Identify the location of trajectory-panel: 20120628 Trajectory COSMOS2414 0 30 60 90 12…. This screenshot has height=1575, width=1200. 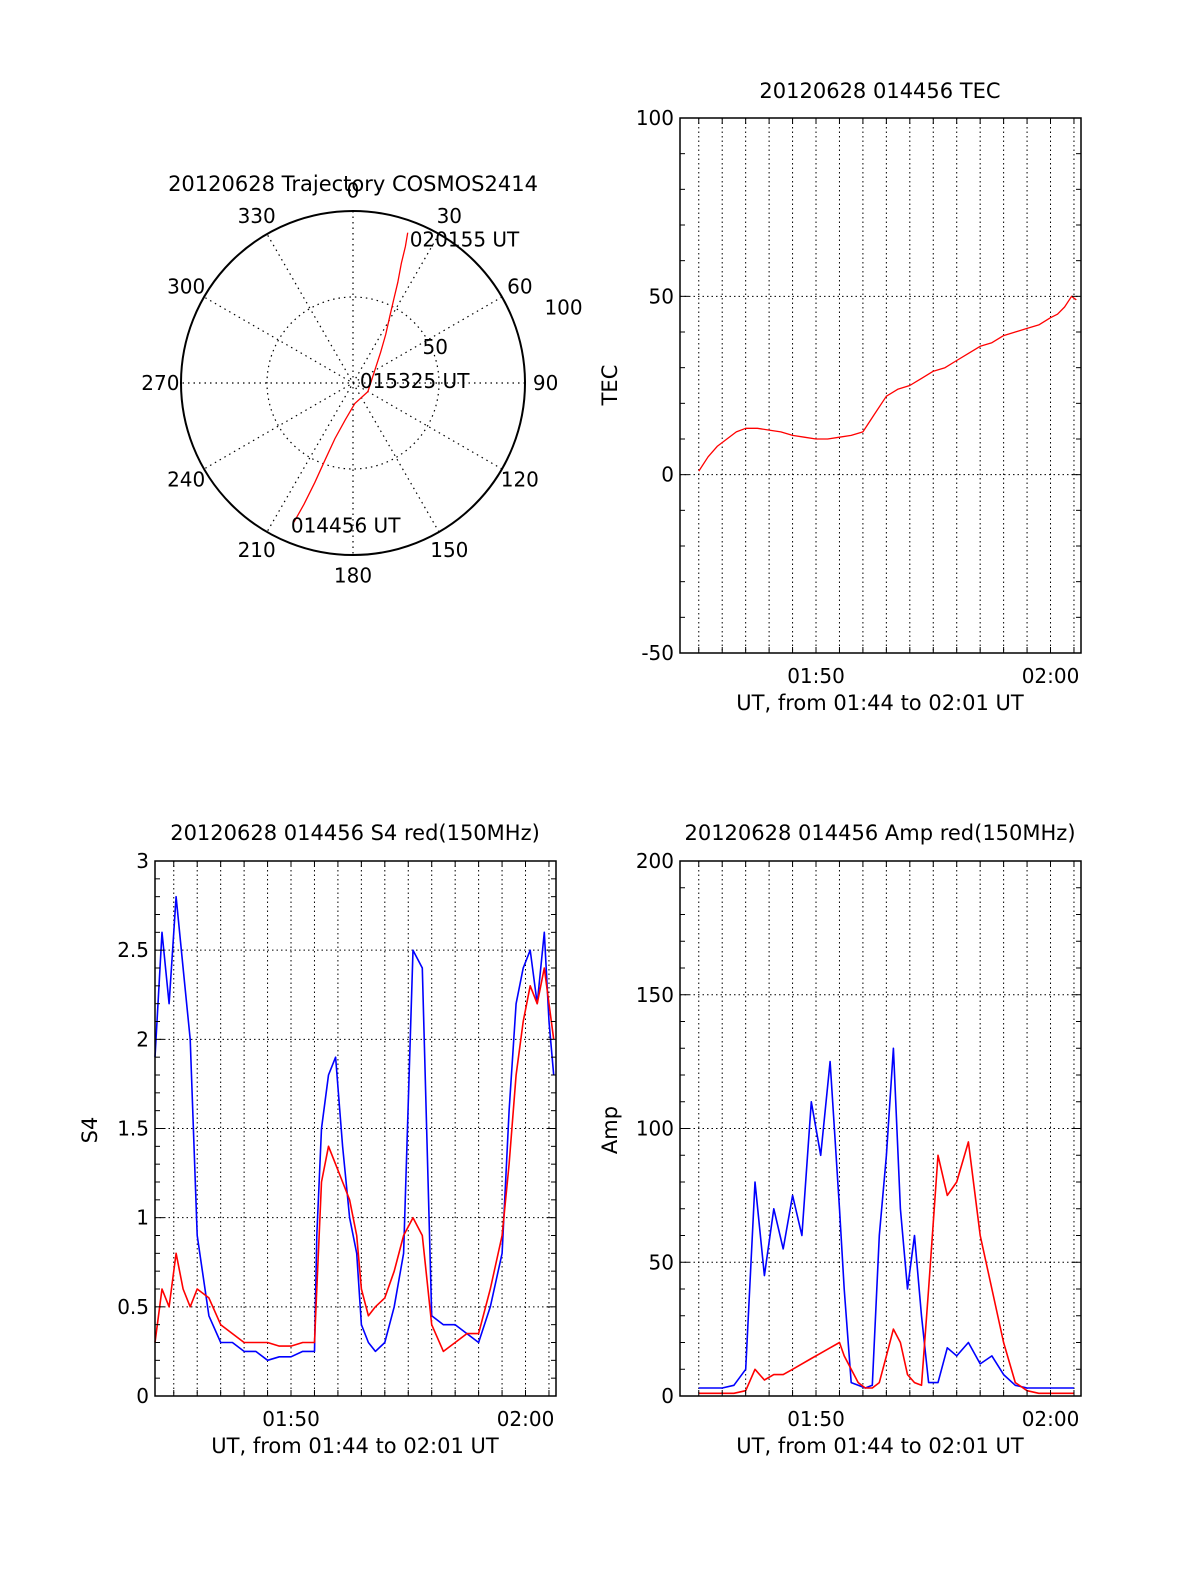
(361, 380).